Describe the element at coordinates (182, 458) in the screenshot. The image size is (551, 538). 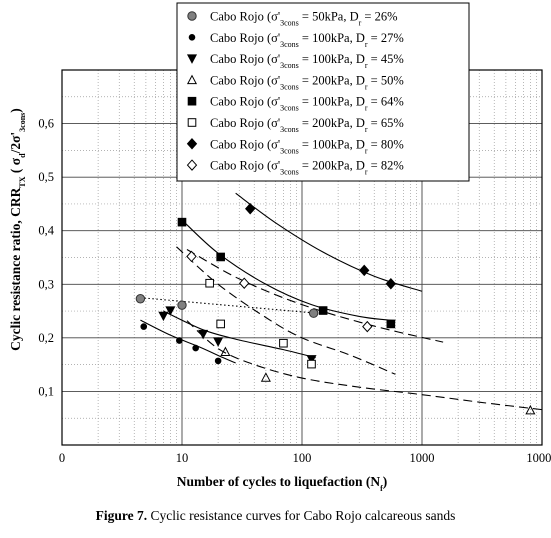
I see `x-tick-label: 10` at that location.